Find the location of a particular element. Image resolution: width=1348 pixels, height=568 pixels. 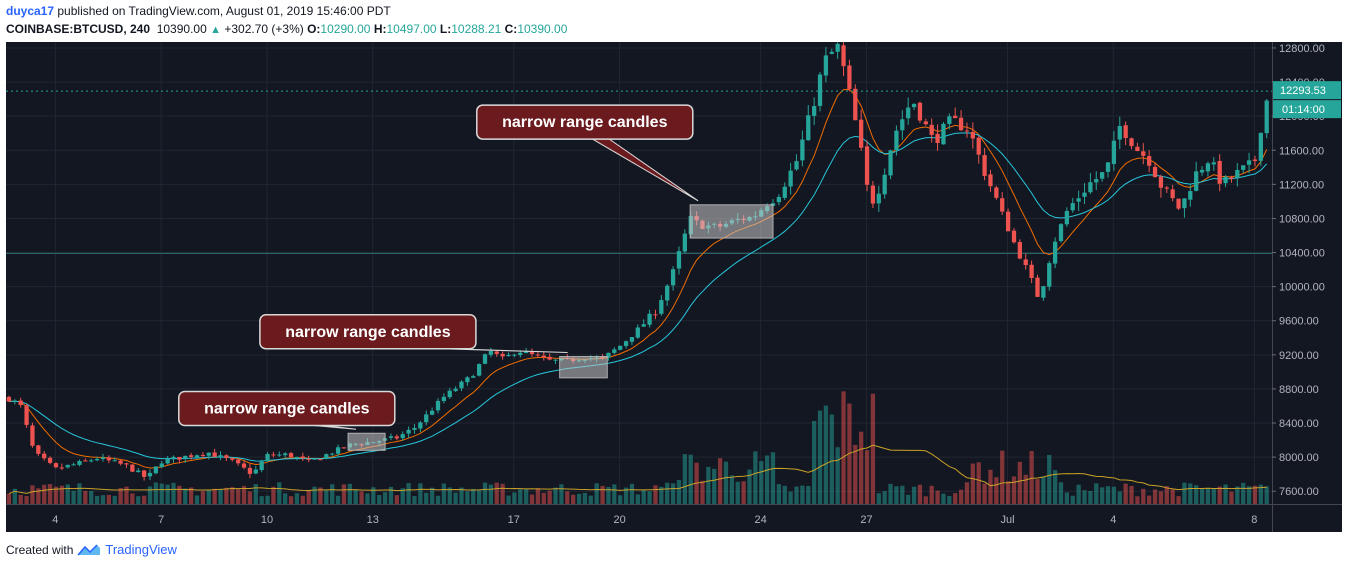

price-tick-label: 8400.00 is located at coordinates (1299, 424).